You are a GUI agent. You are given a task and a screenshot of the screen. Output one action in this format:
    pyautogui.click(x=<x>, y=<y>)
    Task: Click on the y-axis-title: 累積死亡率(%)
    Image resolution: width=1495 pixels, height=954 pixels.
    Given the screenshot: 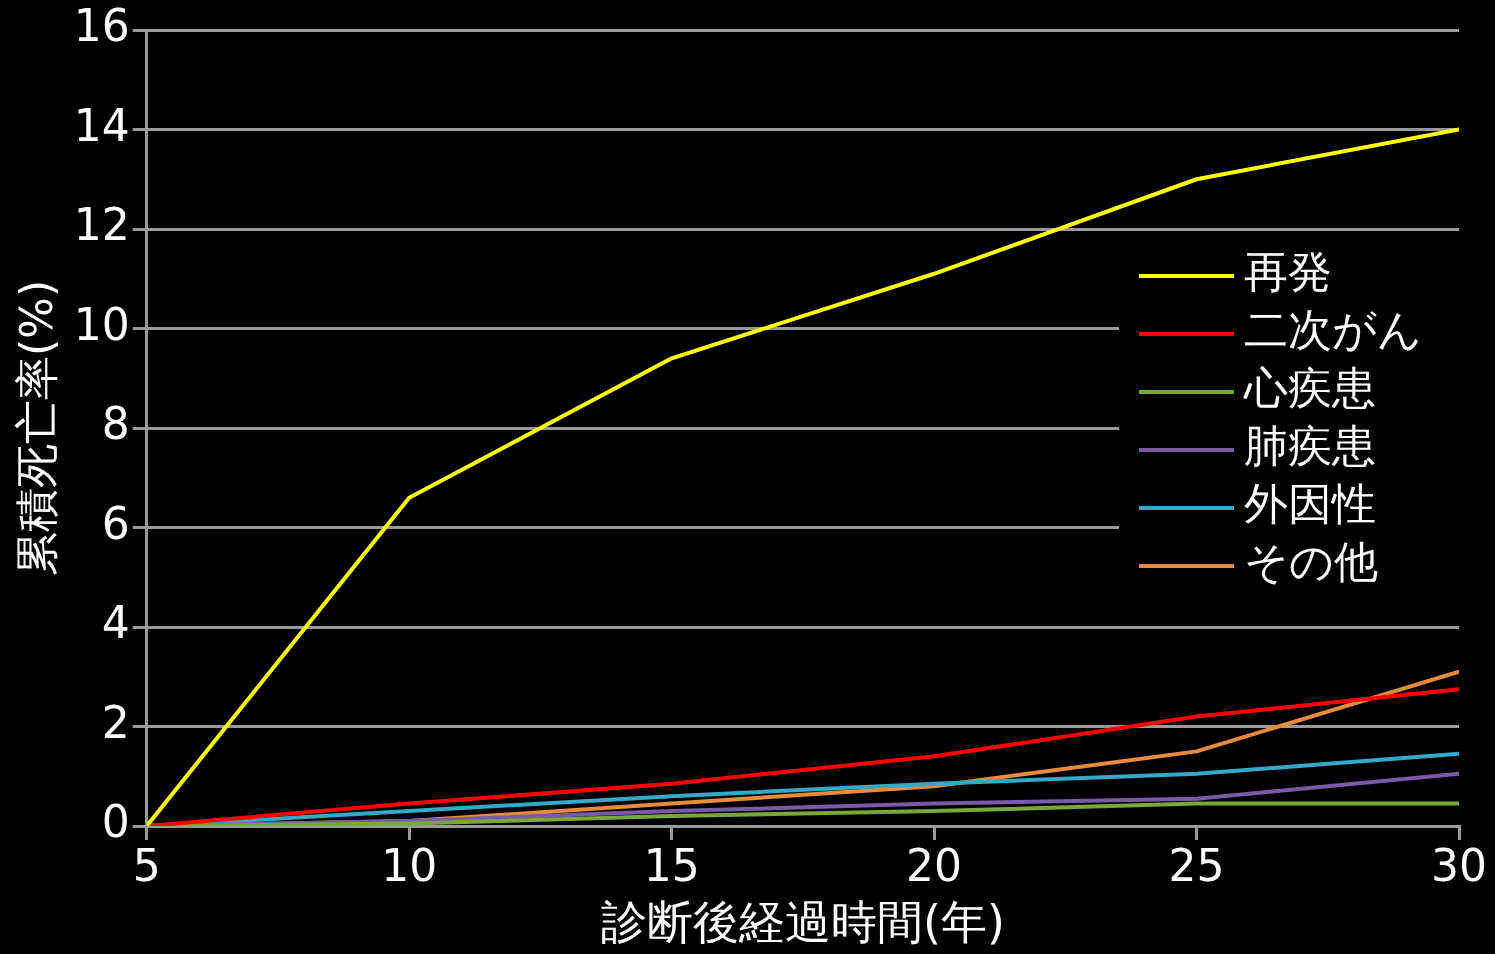 What is the action you would take?
    pyautogui.click(x=36, y=428)
    